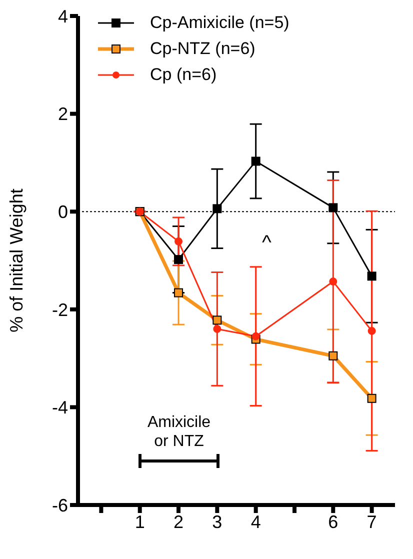 Image resolution: width=413 pixels, height=559 pixels. What do you see at coordinates (139, 522) in the screenshot?
I see `x-tick-label: 1` at bounding box center [139, 522].